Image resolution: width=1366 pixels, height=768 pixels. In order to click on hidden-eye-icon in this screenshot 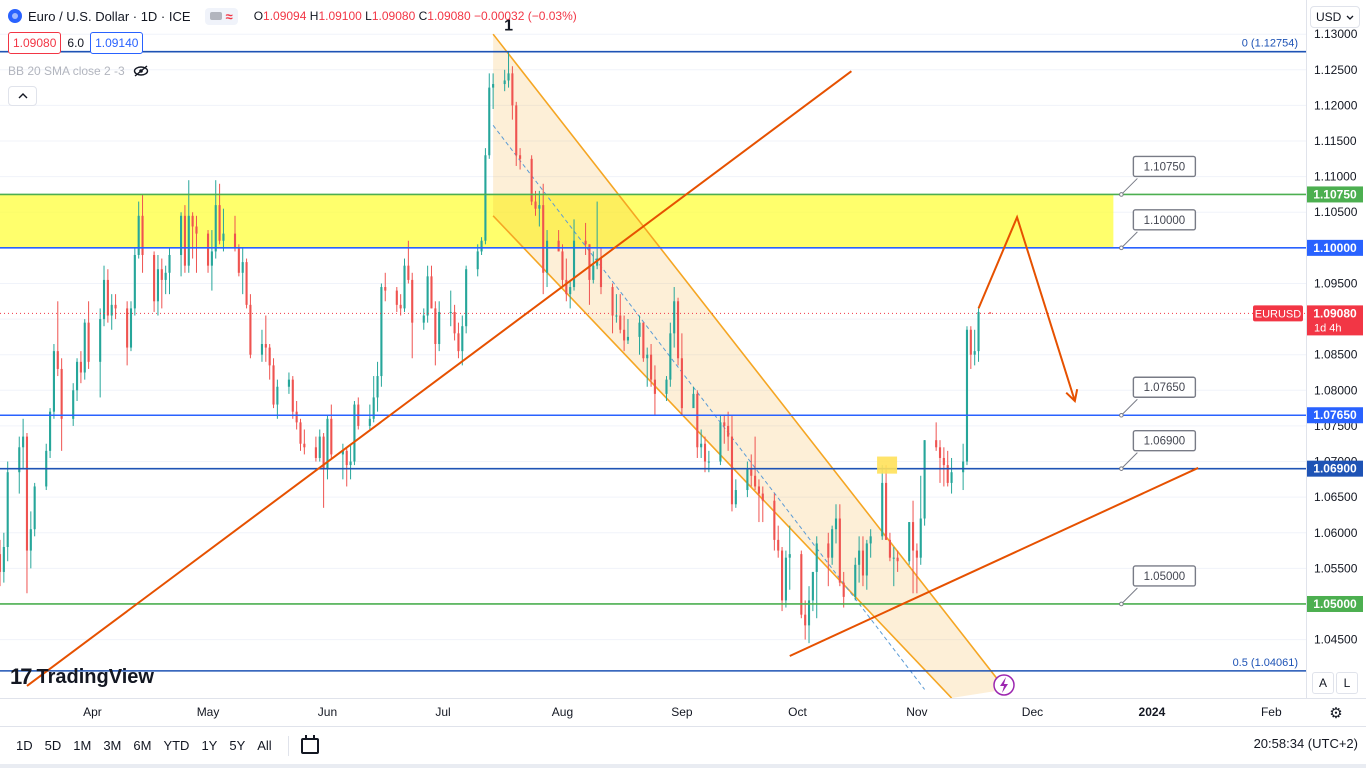, I will do `click(141, 71)`.